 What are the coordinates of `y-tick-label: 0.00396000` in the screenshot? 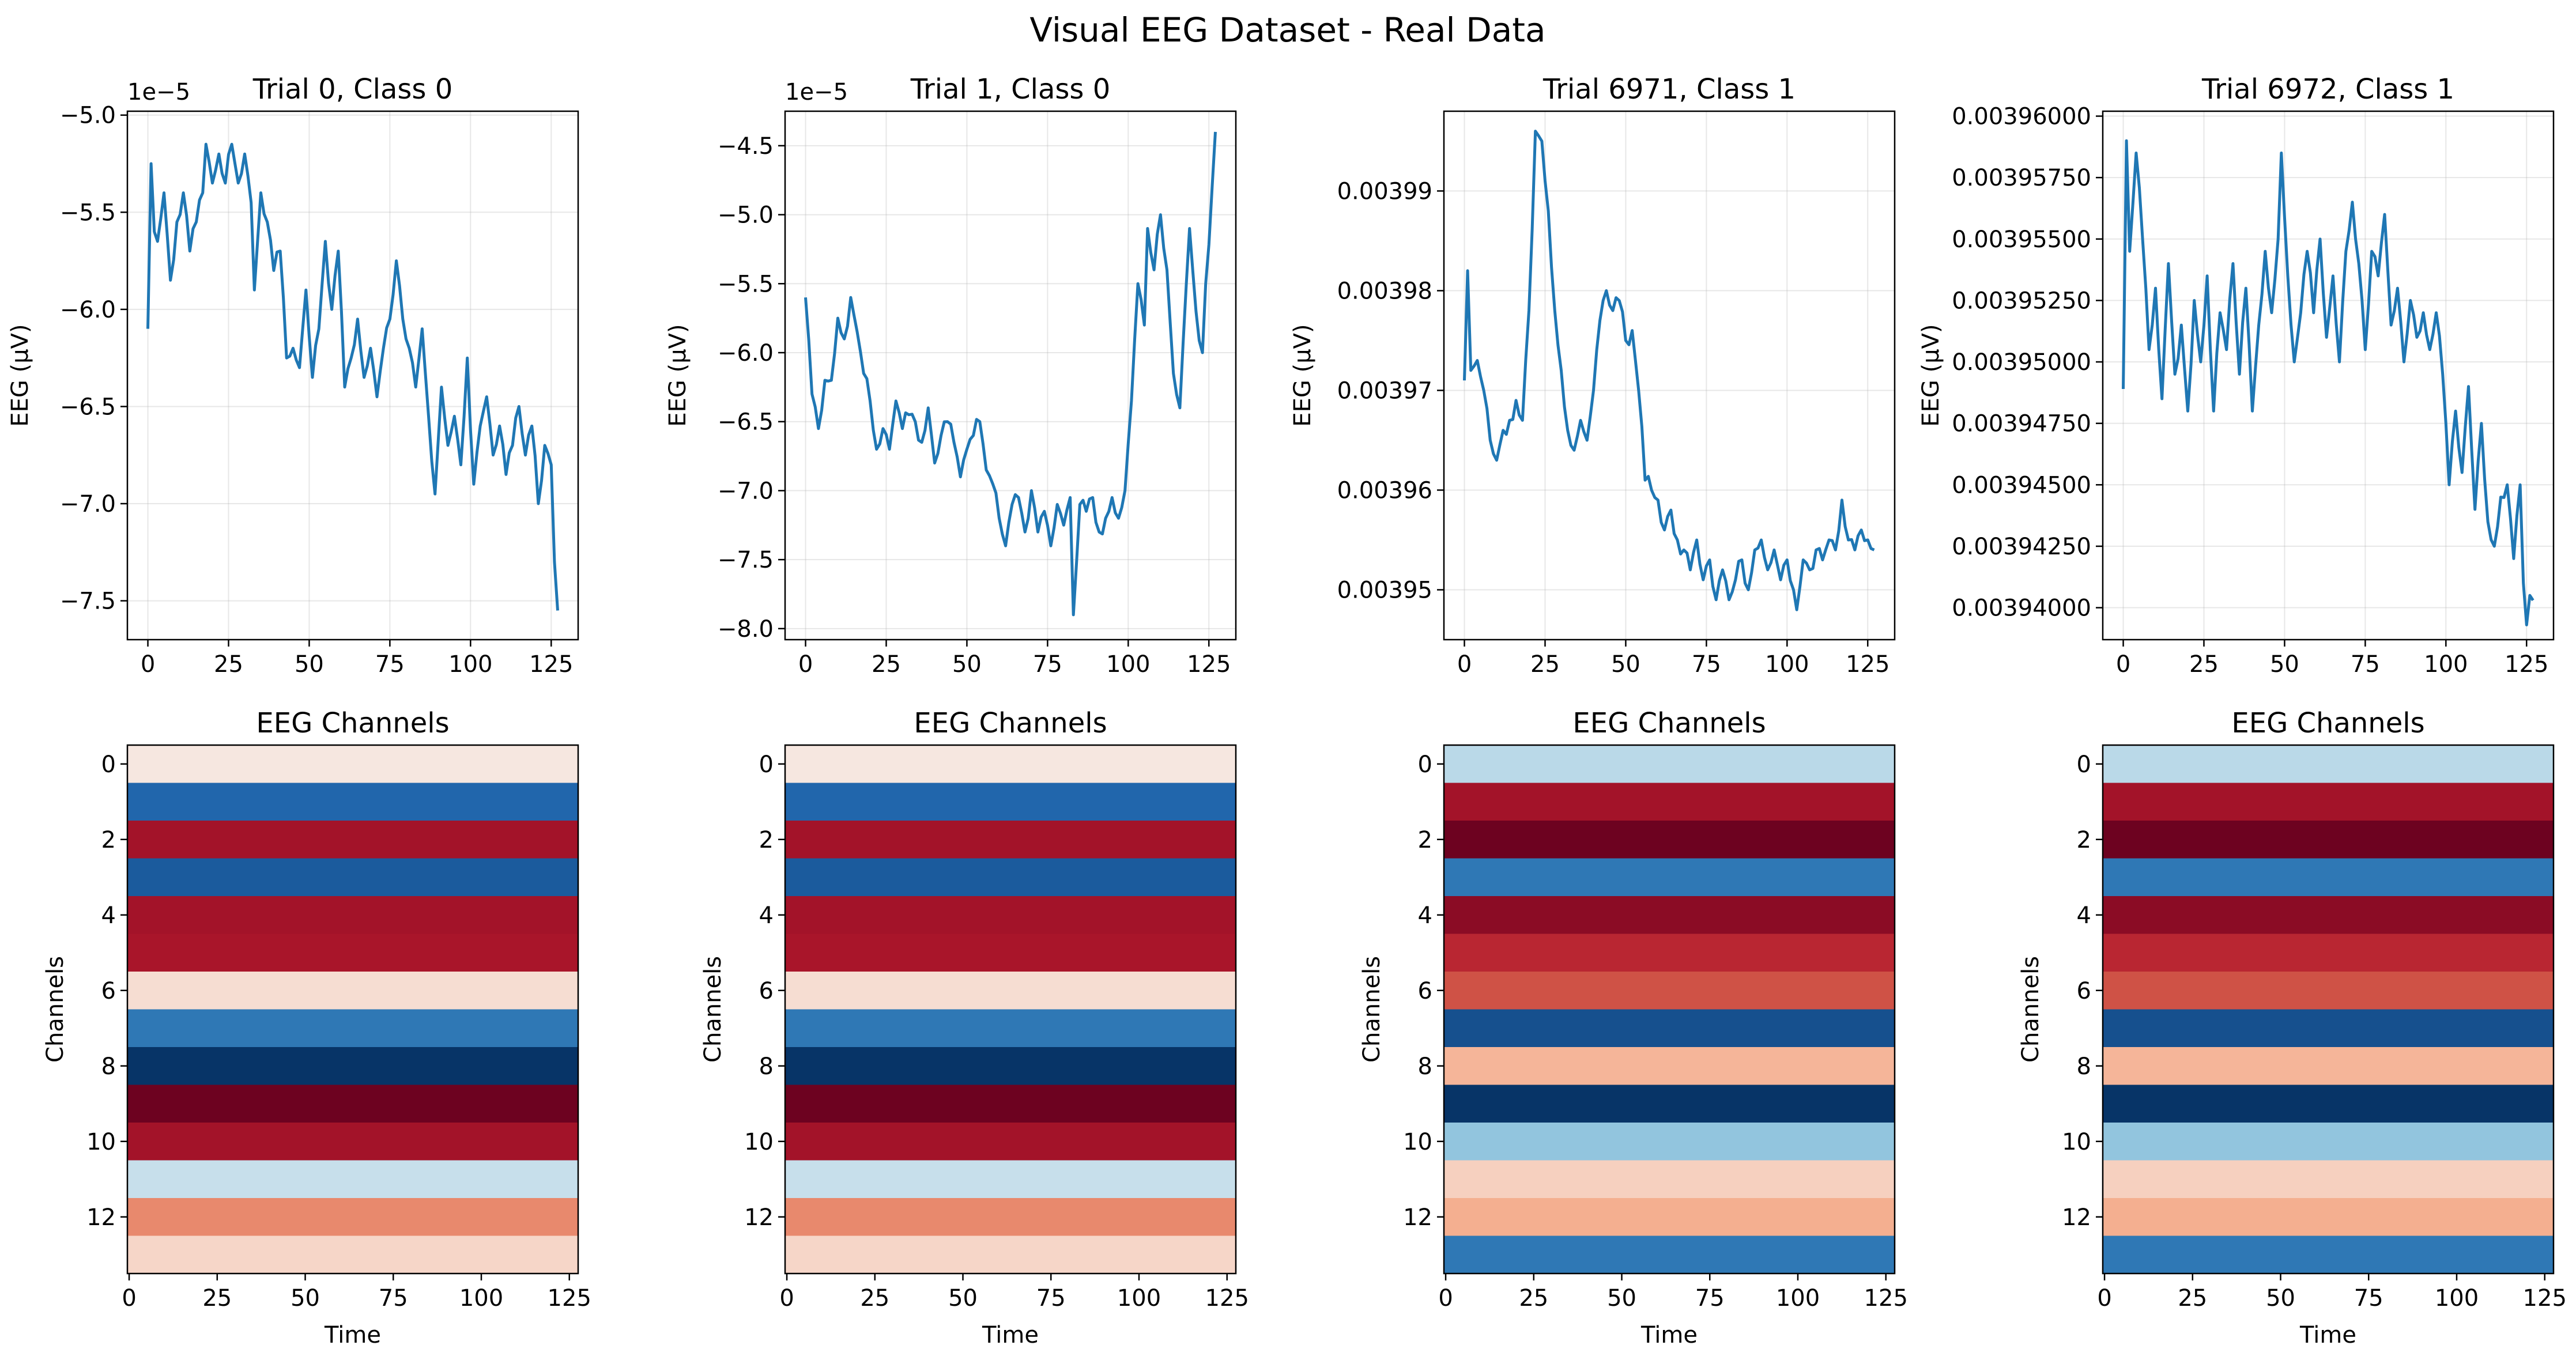 It's located at (2021, 117).